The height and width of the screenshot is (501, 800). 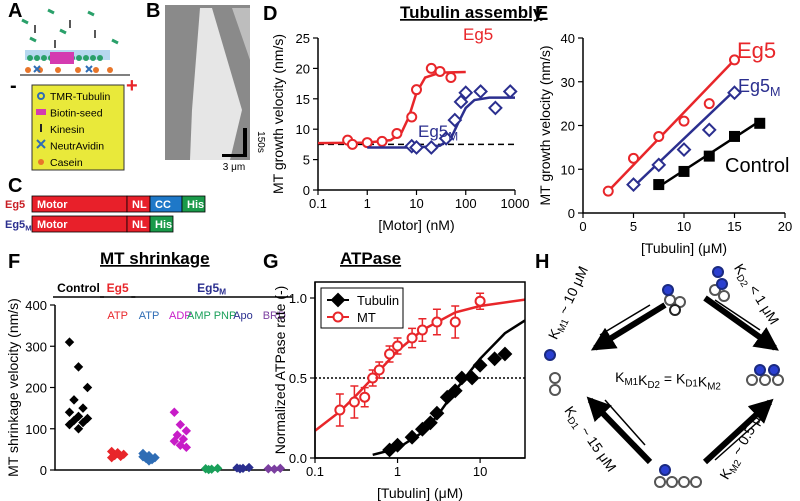 I want to click on relation: KM1KD2 = KD1KM2, so click(x=668, y=381).